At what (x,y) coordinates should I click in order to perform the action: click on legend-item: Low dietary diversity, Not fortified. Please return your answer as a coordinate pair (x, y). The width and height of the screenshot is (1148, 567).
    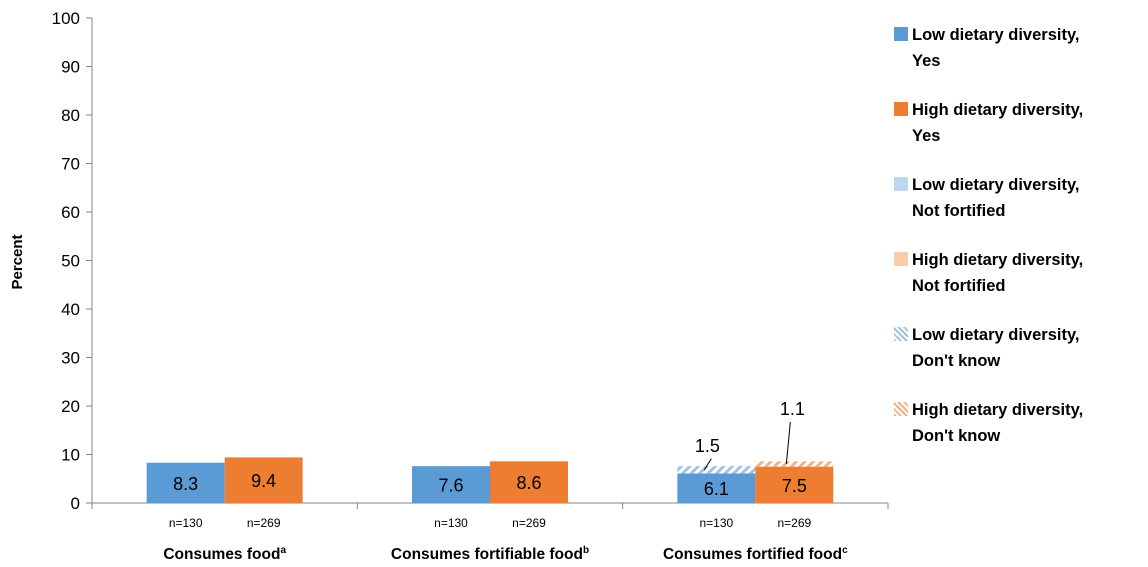
    Looking at the image, I should click on (1019, 209).